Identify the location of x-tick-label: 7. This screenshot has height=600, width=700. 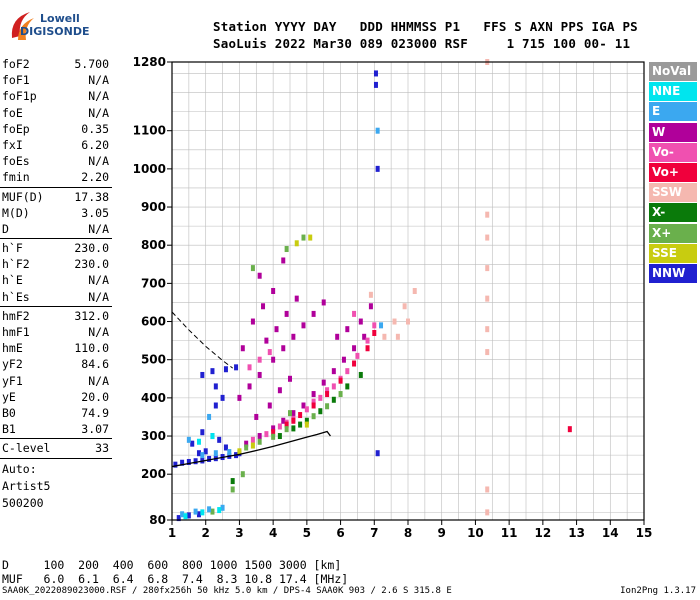
(374, 533).